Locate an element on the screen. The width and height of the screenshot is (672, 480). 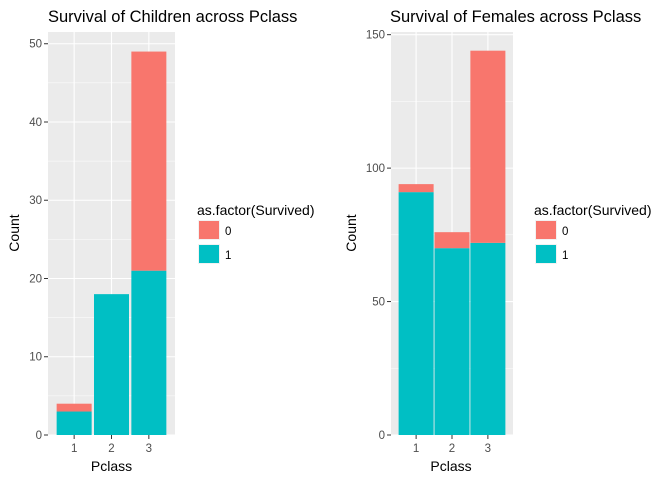
y-tick-label: 10 is located at coordinates (35, 358).